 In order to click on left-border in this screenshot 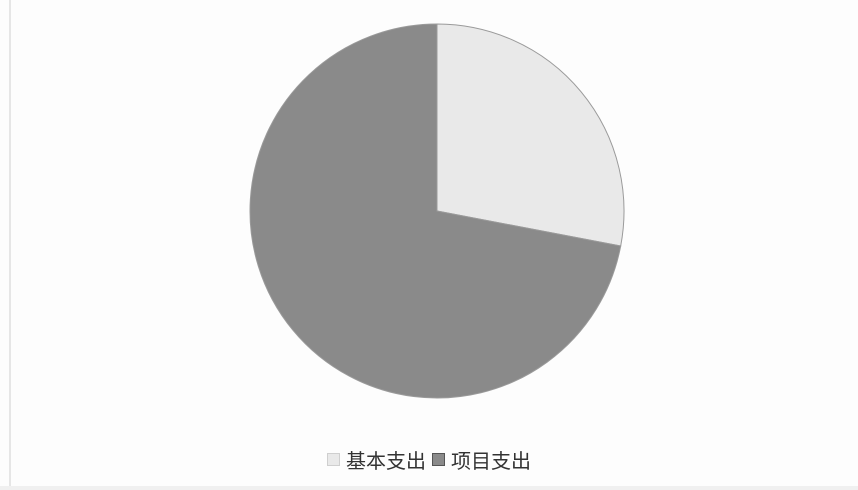, I will do `click(10, 245)`.